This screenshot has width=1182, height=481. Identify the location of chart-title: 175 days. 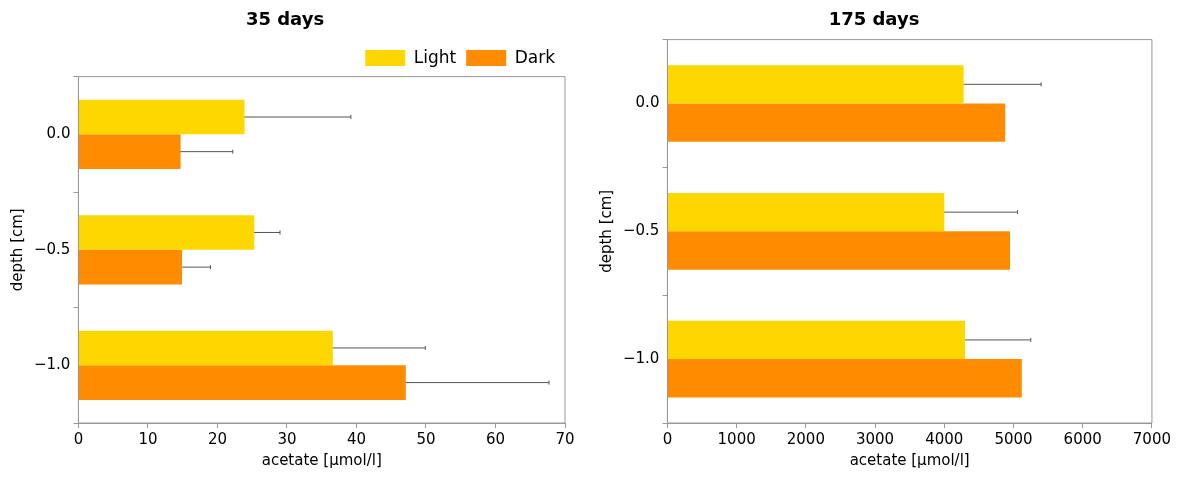
(874, 19).